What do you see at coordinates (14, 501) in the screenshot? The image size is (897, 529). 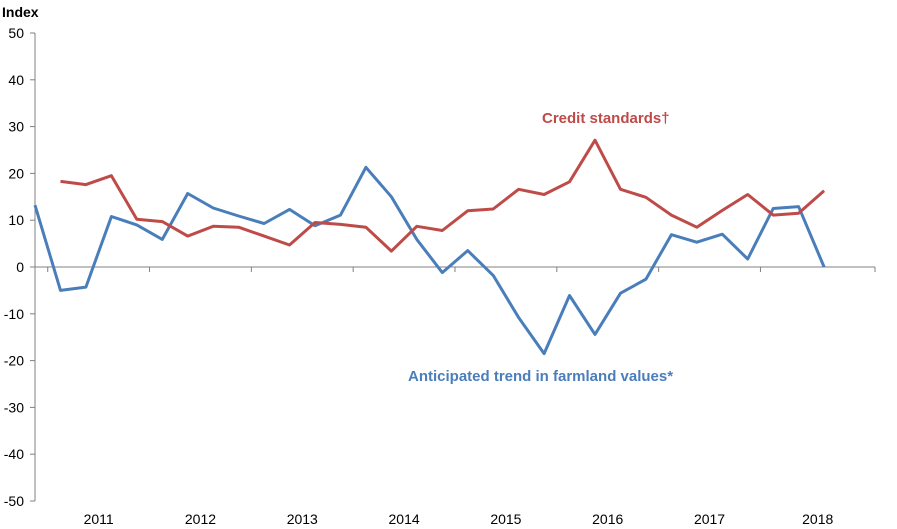 I see `y-tick-label: -50` at bounding box center [14, 501].